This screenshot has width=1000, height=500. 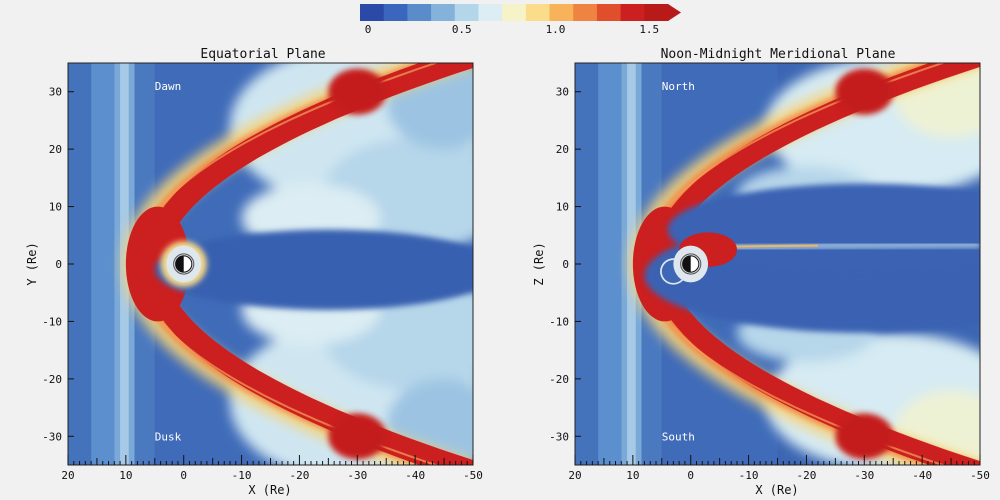 I want to click on y-axis-label: Z (Re), so click(x=539, y=263).